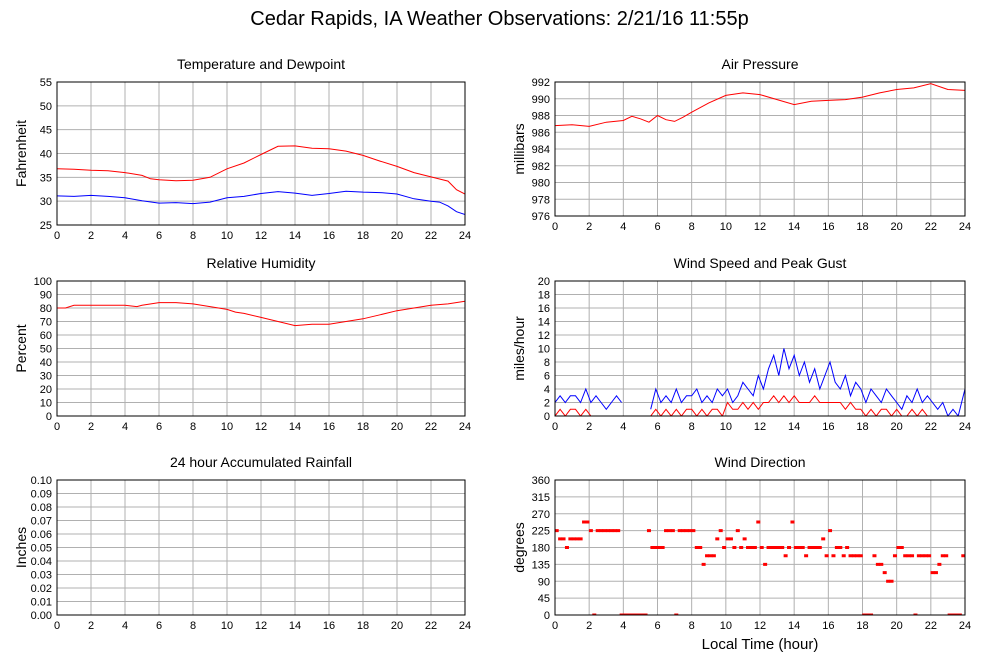  What do you see at coordinates (41, 589) in the screenshot?
I see `y-tick-label: 0.02` at bounding box center [41, 589].